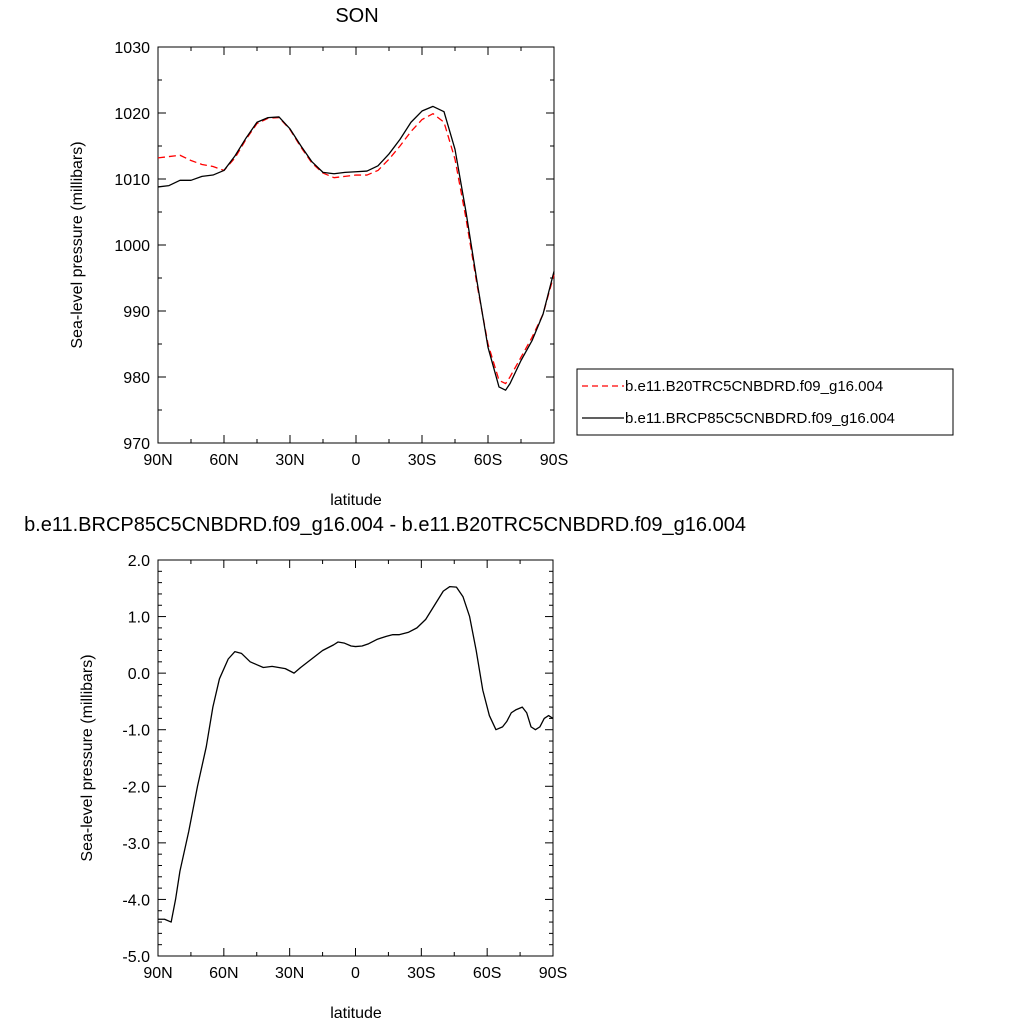 The height and width of the screenshot is (1024, 1024). I want to click on bottom-y-axis-label: Sea-level pressure (millibars), so click(87, 757).